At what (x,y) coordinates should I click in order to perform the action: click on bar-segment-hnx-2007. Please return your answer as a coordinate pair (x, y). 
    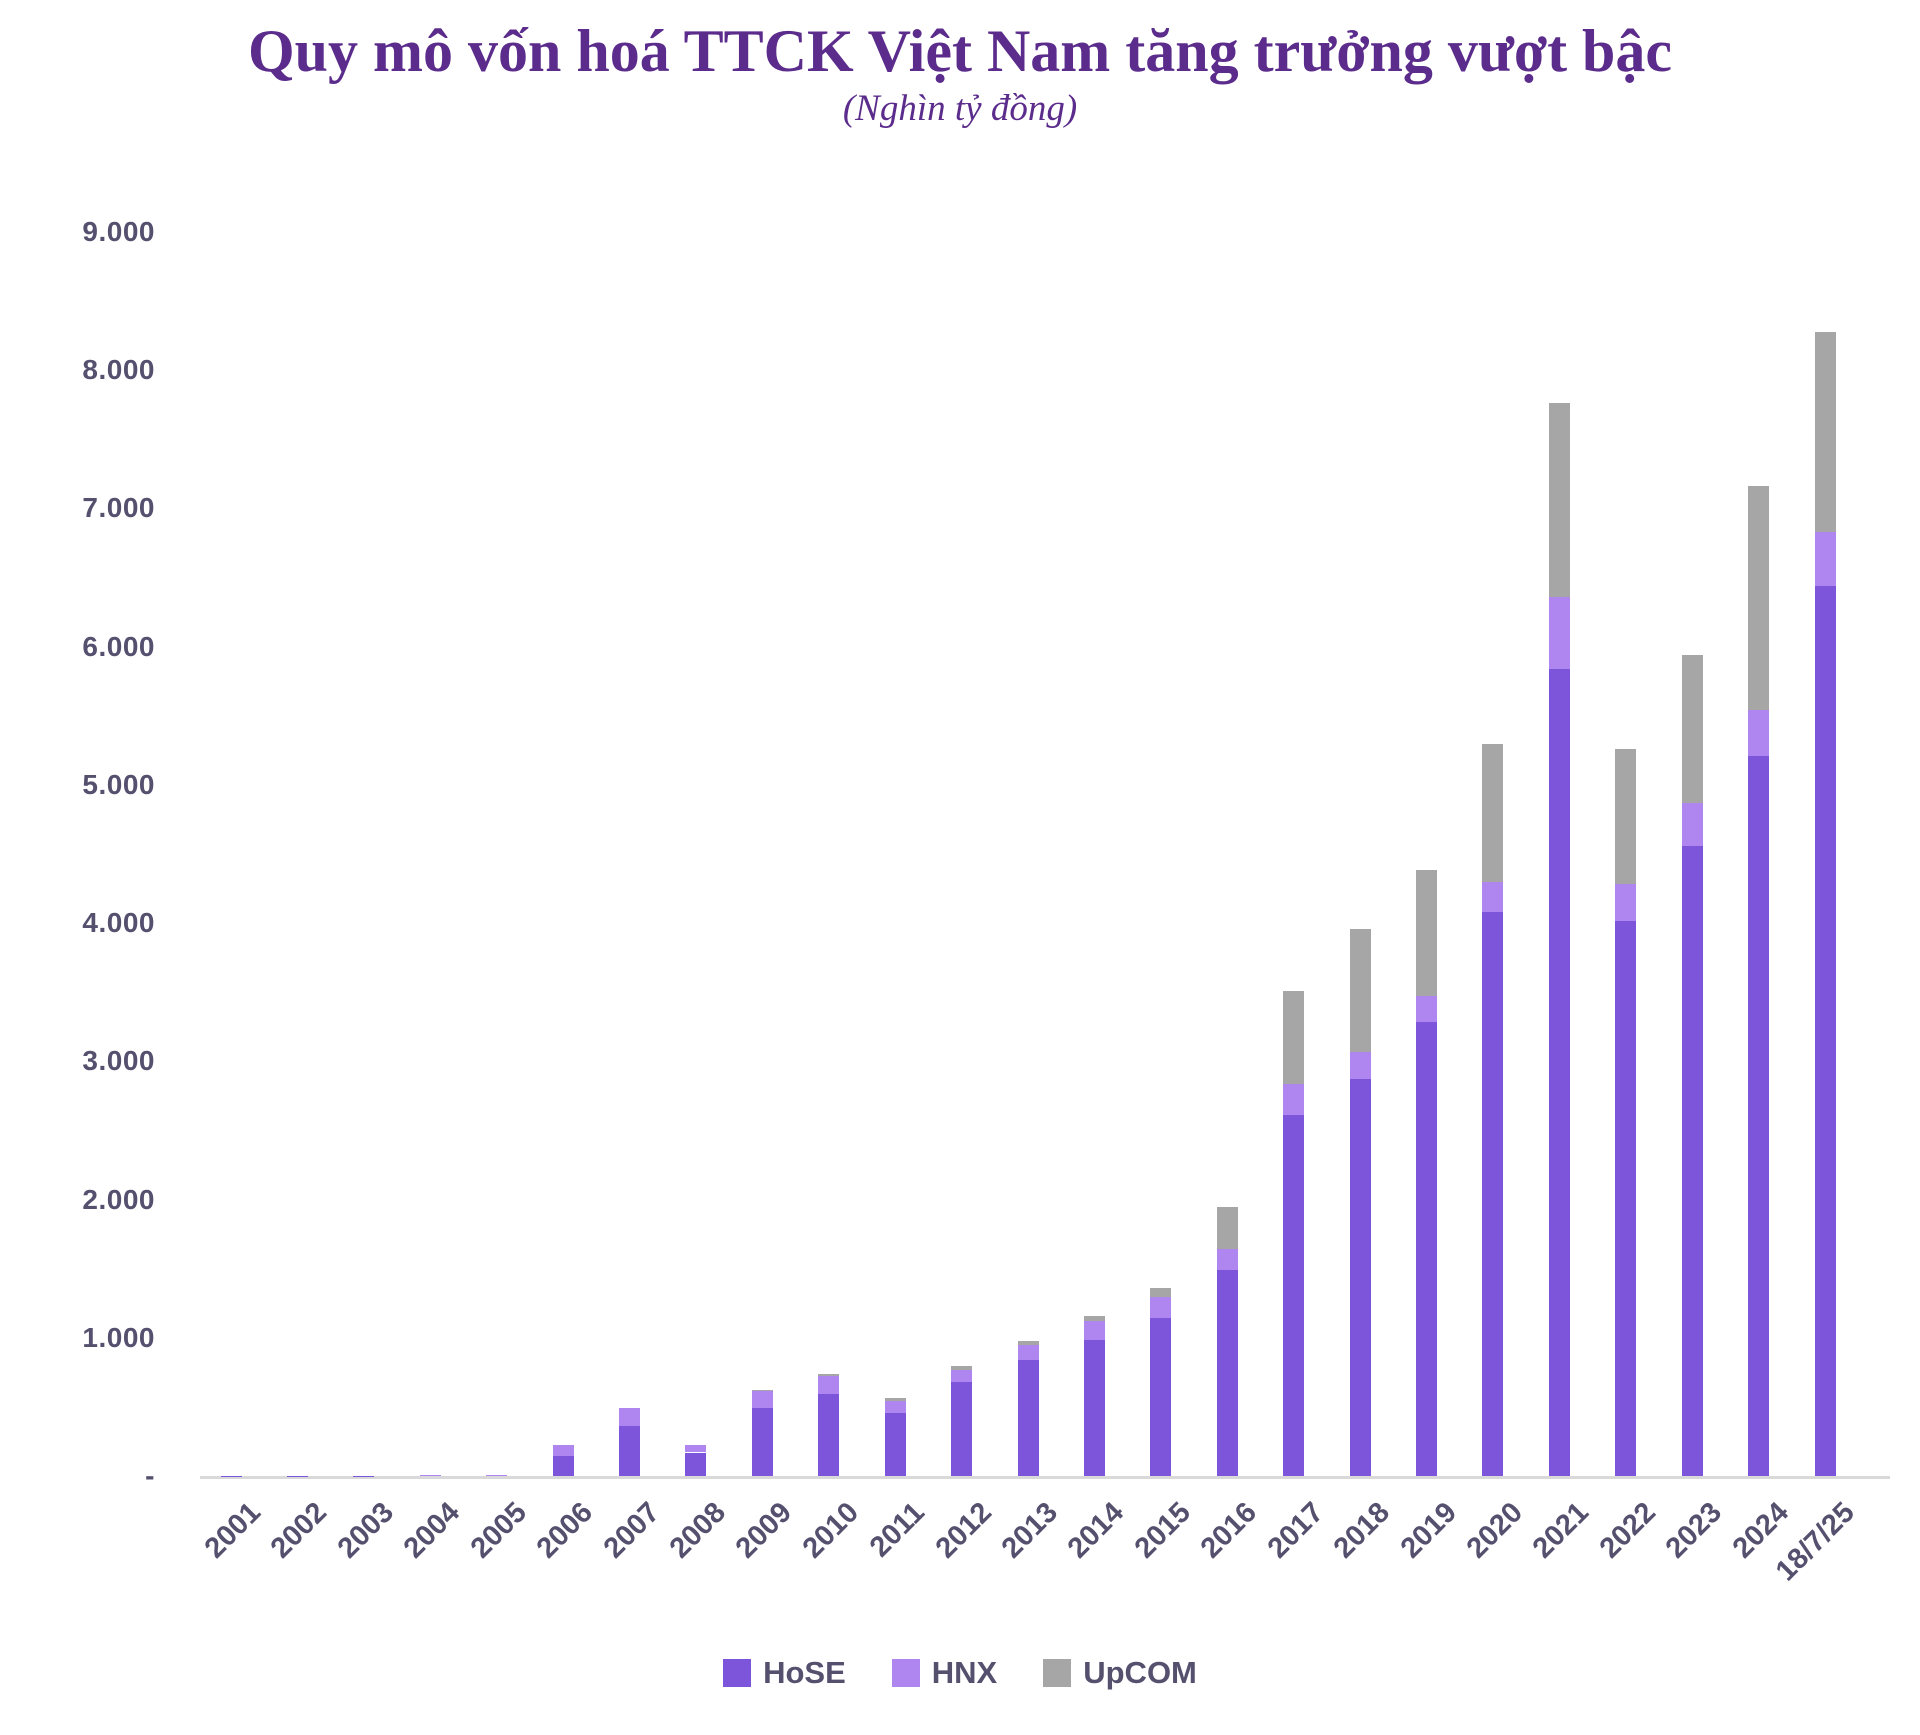
    Looking at the image, I should click on (630, 1416).